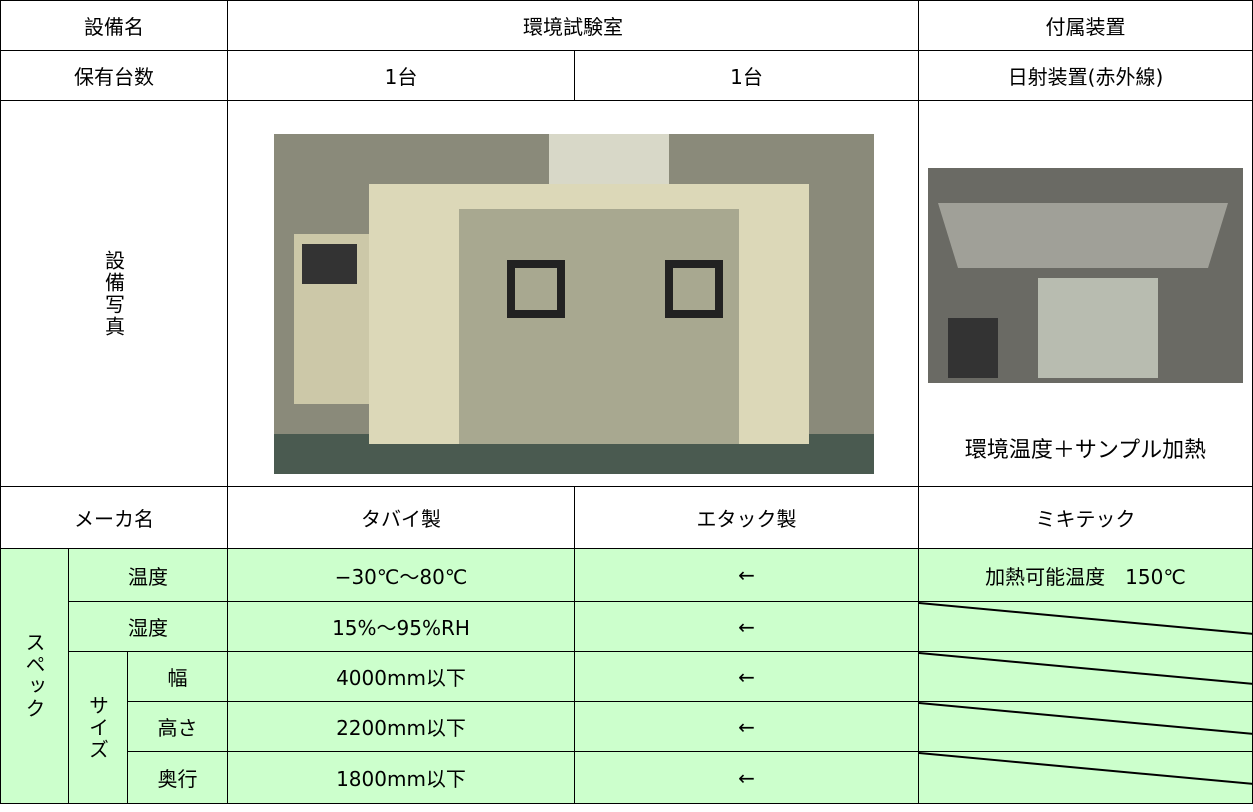  Describe the element at coordinates (746, 517) in the screenshot. I see `maker-value: エタック製` at that location.